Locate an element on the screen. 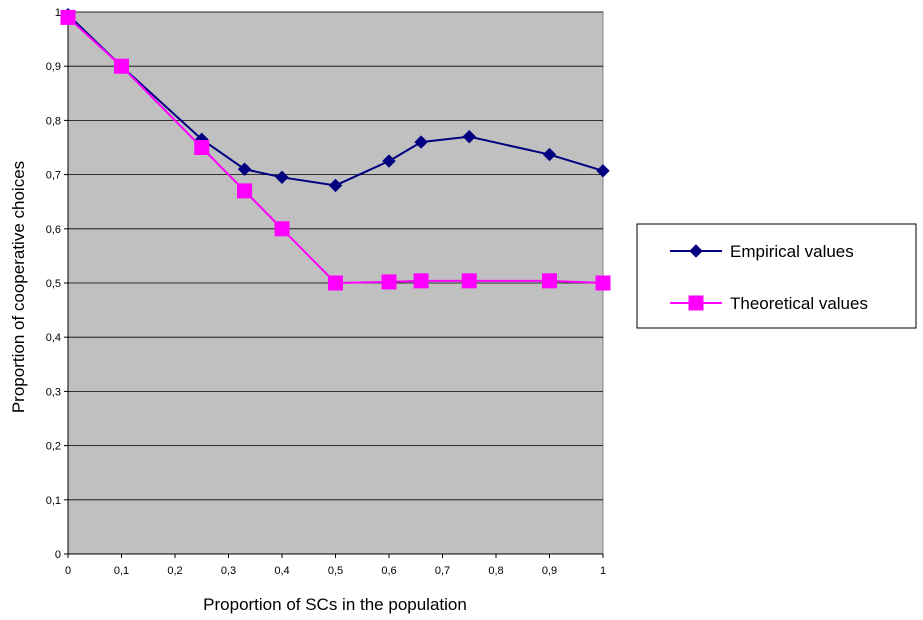  legend-item: Empirical values is located at coordinates (762, 251).